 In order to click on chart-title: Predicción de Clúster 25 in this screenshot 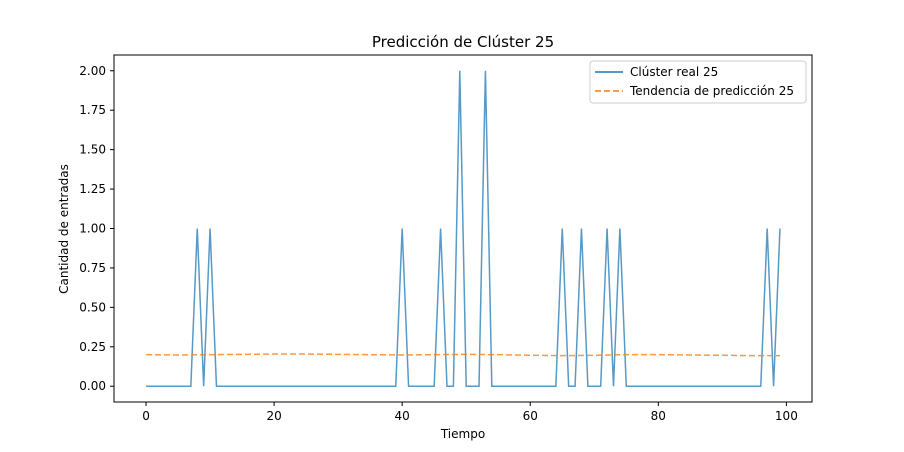, I will do `click(463, 42)`.